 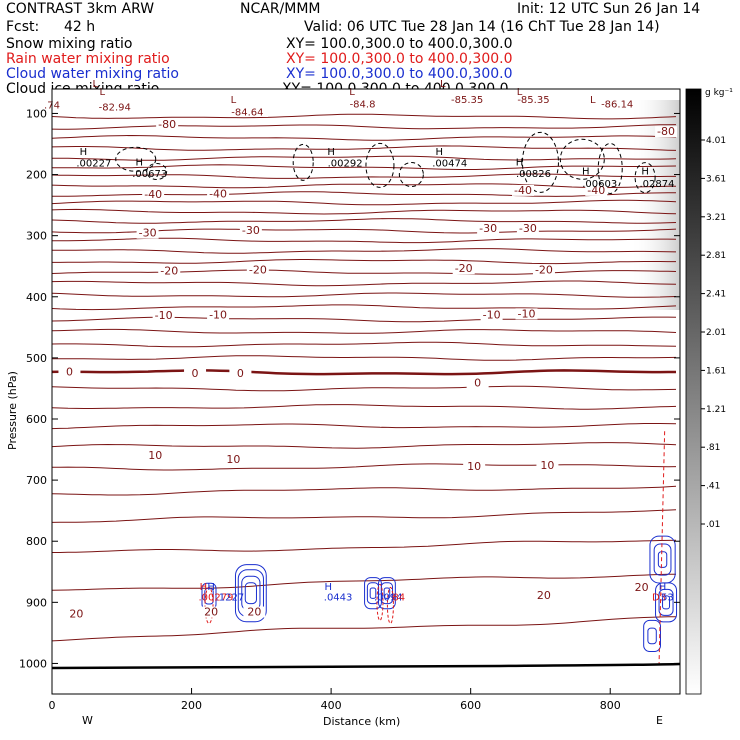 I want to click on extremum-label: .00826, so click(x=533, y=174).